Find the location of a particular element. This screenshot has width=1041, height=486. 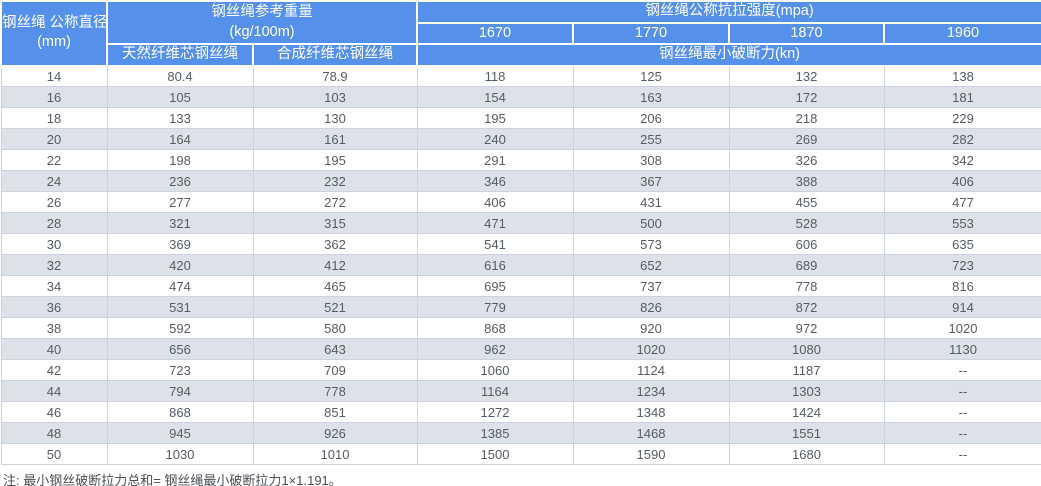

header-synthetic-fiber-core: 合成纤维芯钢丝绳 is located at coordinates (335, 55).